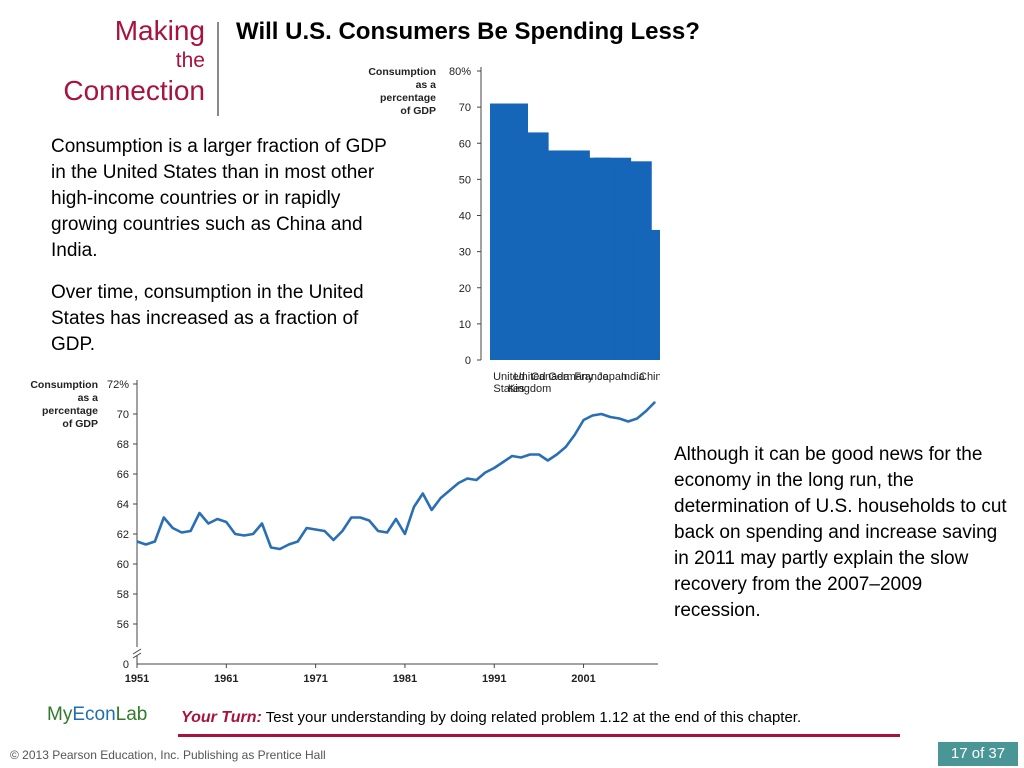  Describe the element at coordinates (509, 377) in the screenshot. I see `bar-category-label: United` at that location.